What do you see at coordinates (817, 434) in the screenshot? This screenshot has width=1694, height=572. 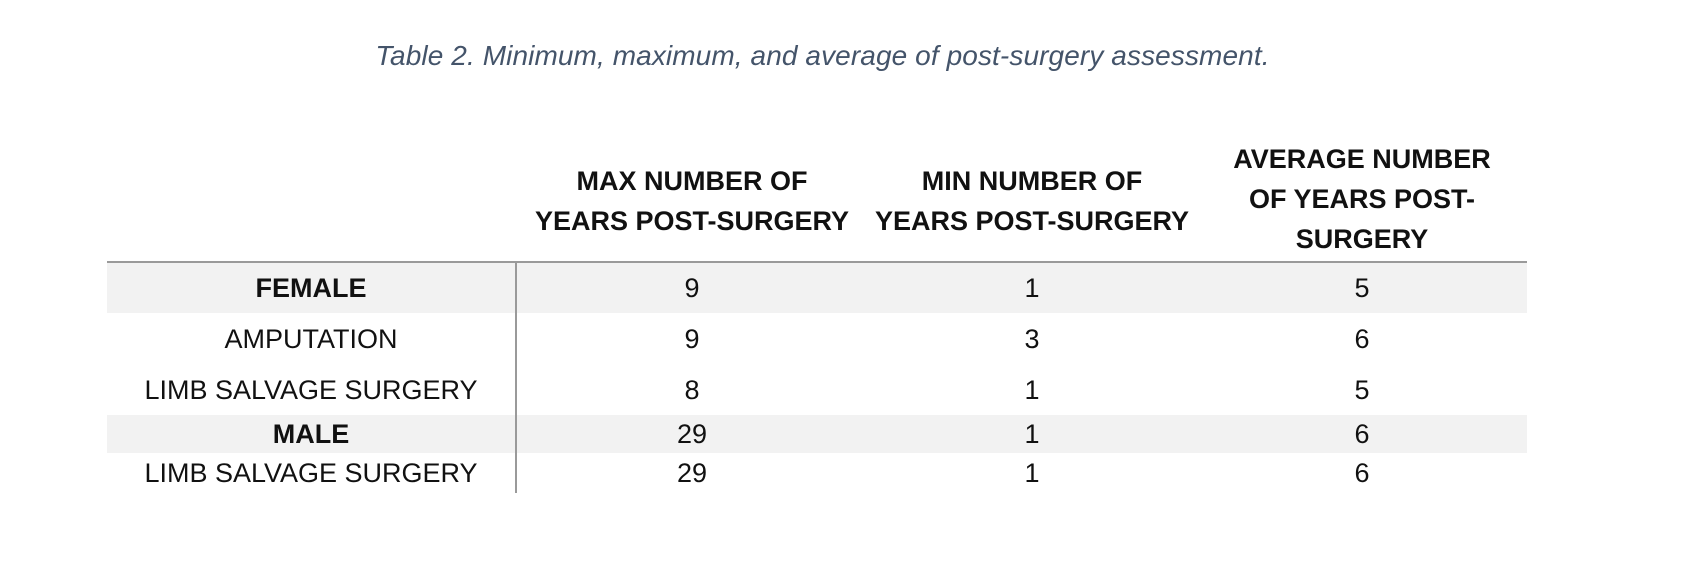 I see `table-row-male: MALE 29 1 6` at bounding box center [817, 434].